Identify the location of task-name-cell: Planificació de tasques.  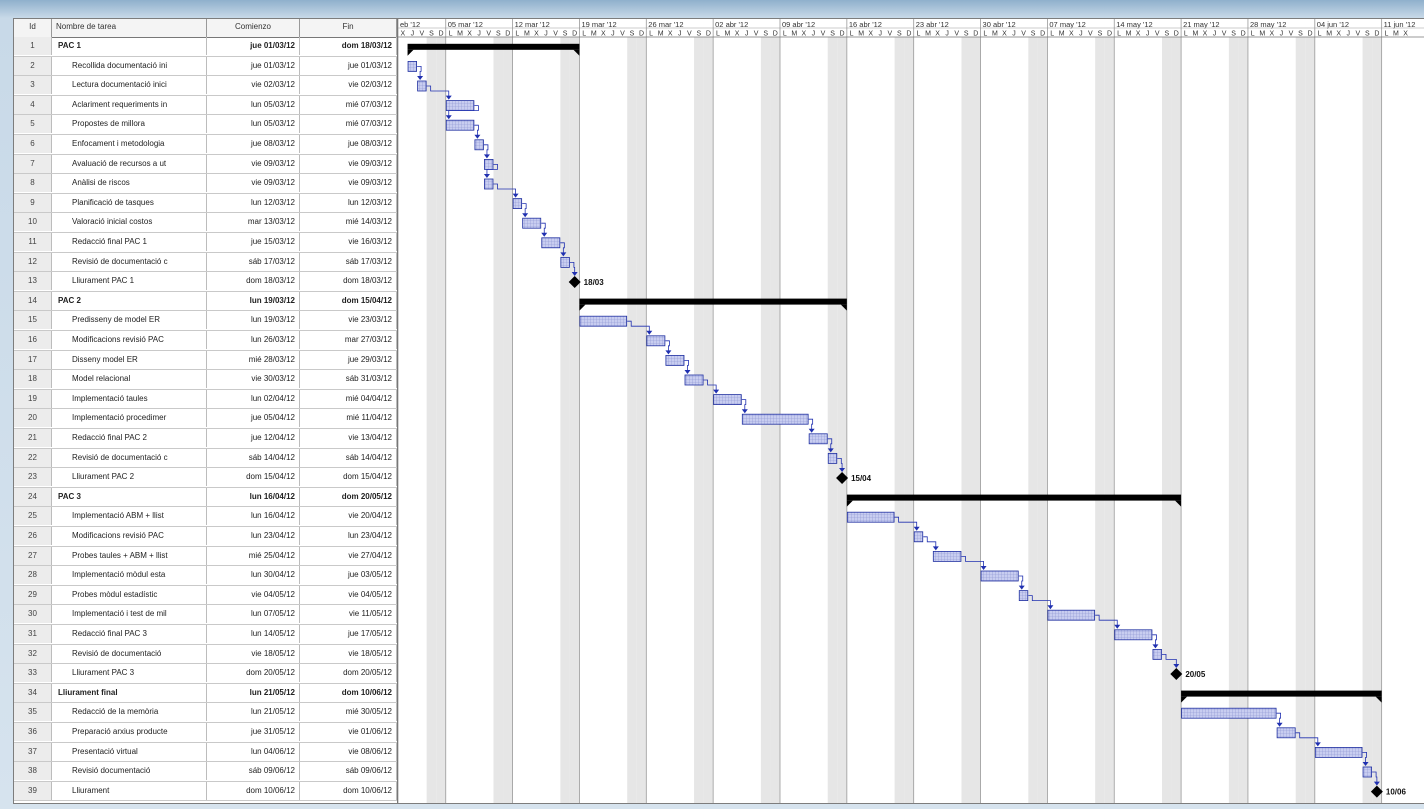
(129, 202).